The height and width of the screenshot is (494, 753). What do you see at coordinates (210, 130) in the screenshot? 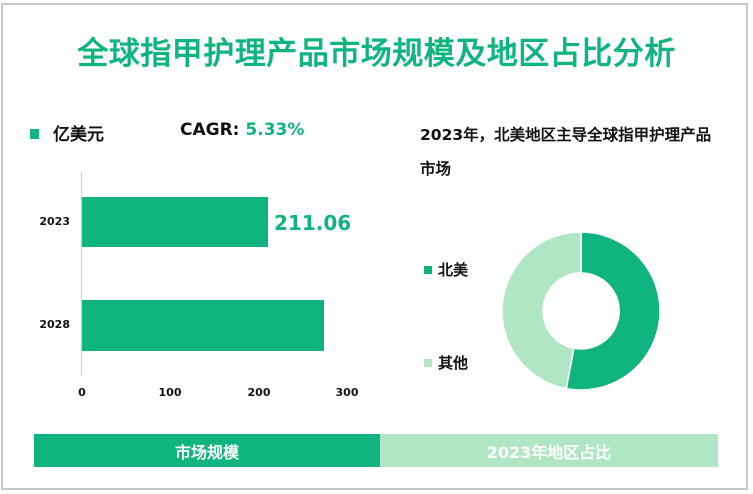
I see `cagr-label: CAGR:` at bounding box center [210, 130].